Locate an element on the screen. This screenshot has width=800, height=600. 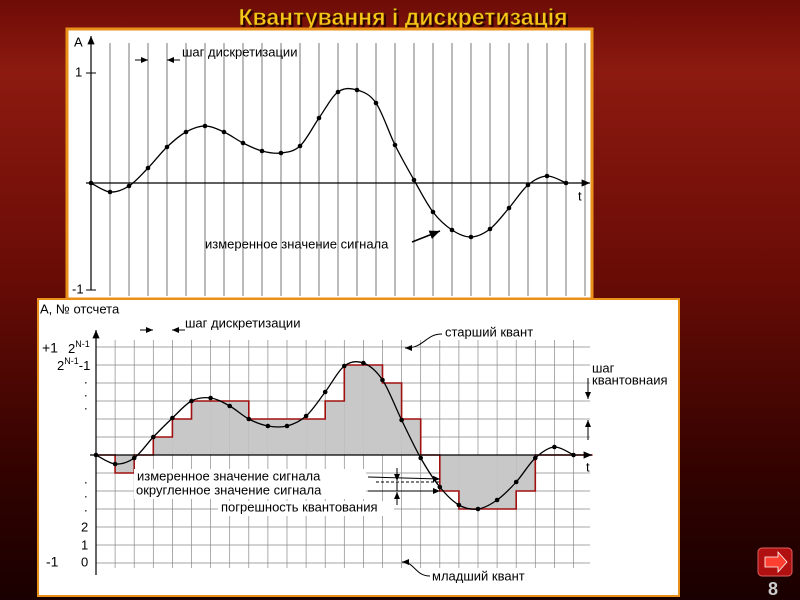
annotation: младший квант is located at coordinates (478, 575).